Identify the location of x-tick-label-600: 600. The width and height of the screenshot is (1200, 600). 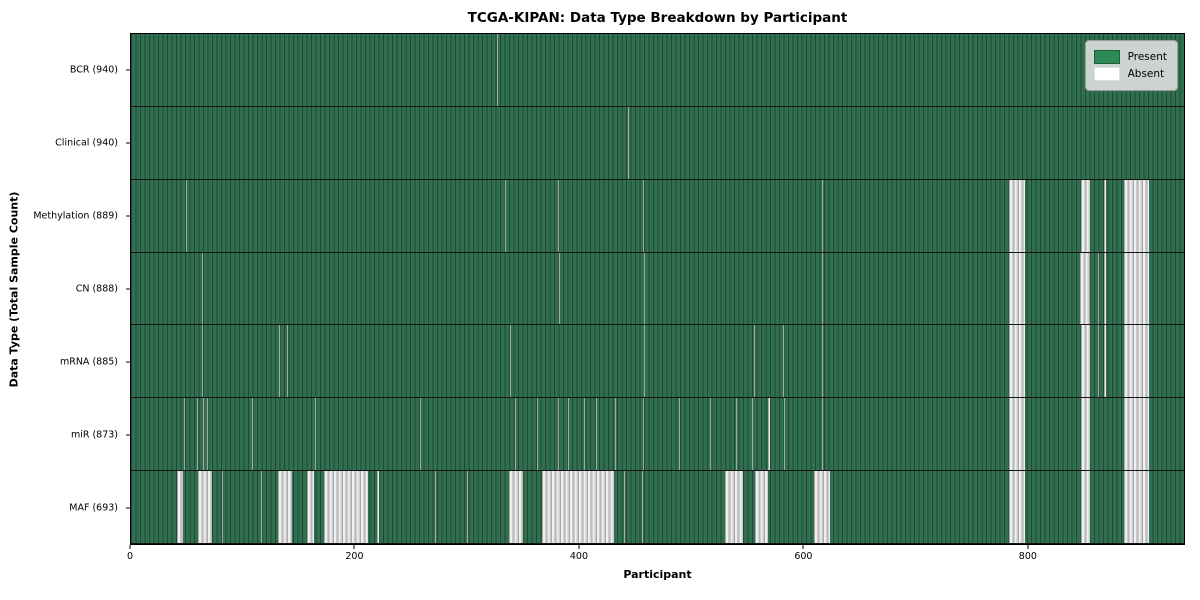
(803, 556).